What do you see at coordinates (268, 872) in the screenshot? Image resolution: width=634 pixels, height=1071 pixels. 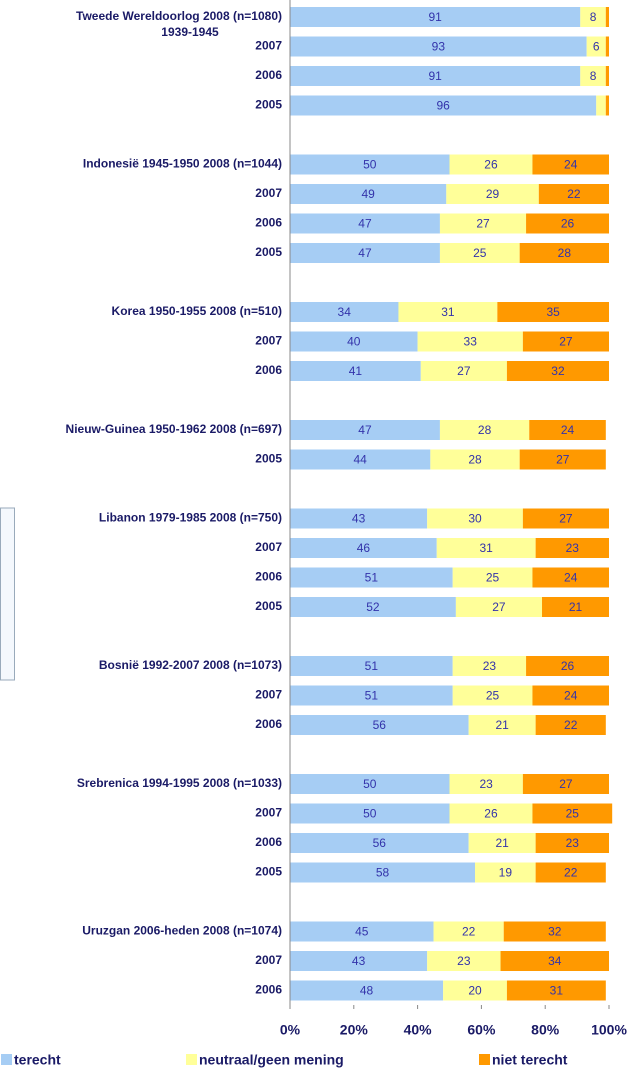 I see `category-label: 2005` at bounding box center [268, 872].